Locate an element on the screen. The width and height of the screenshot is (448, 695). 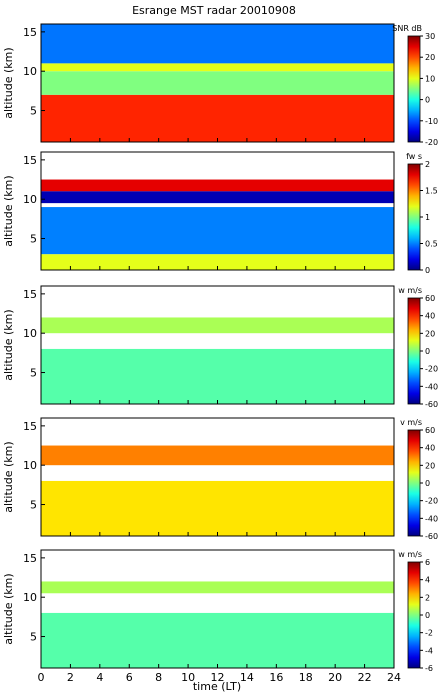
colorbar-label-3: w m/s is located at coordinates (410, 290).